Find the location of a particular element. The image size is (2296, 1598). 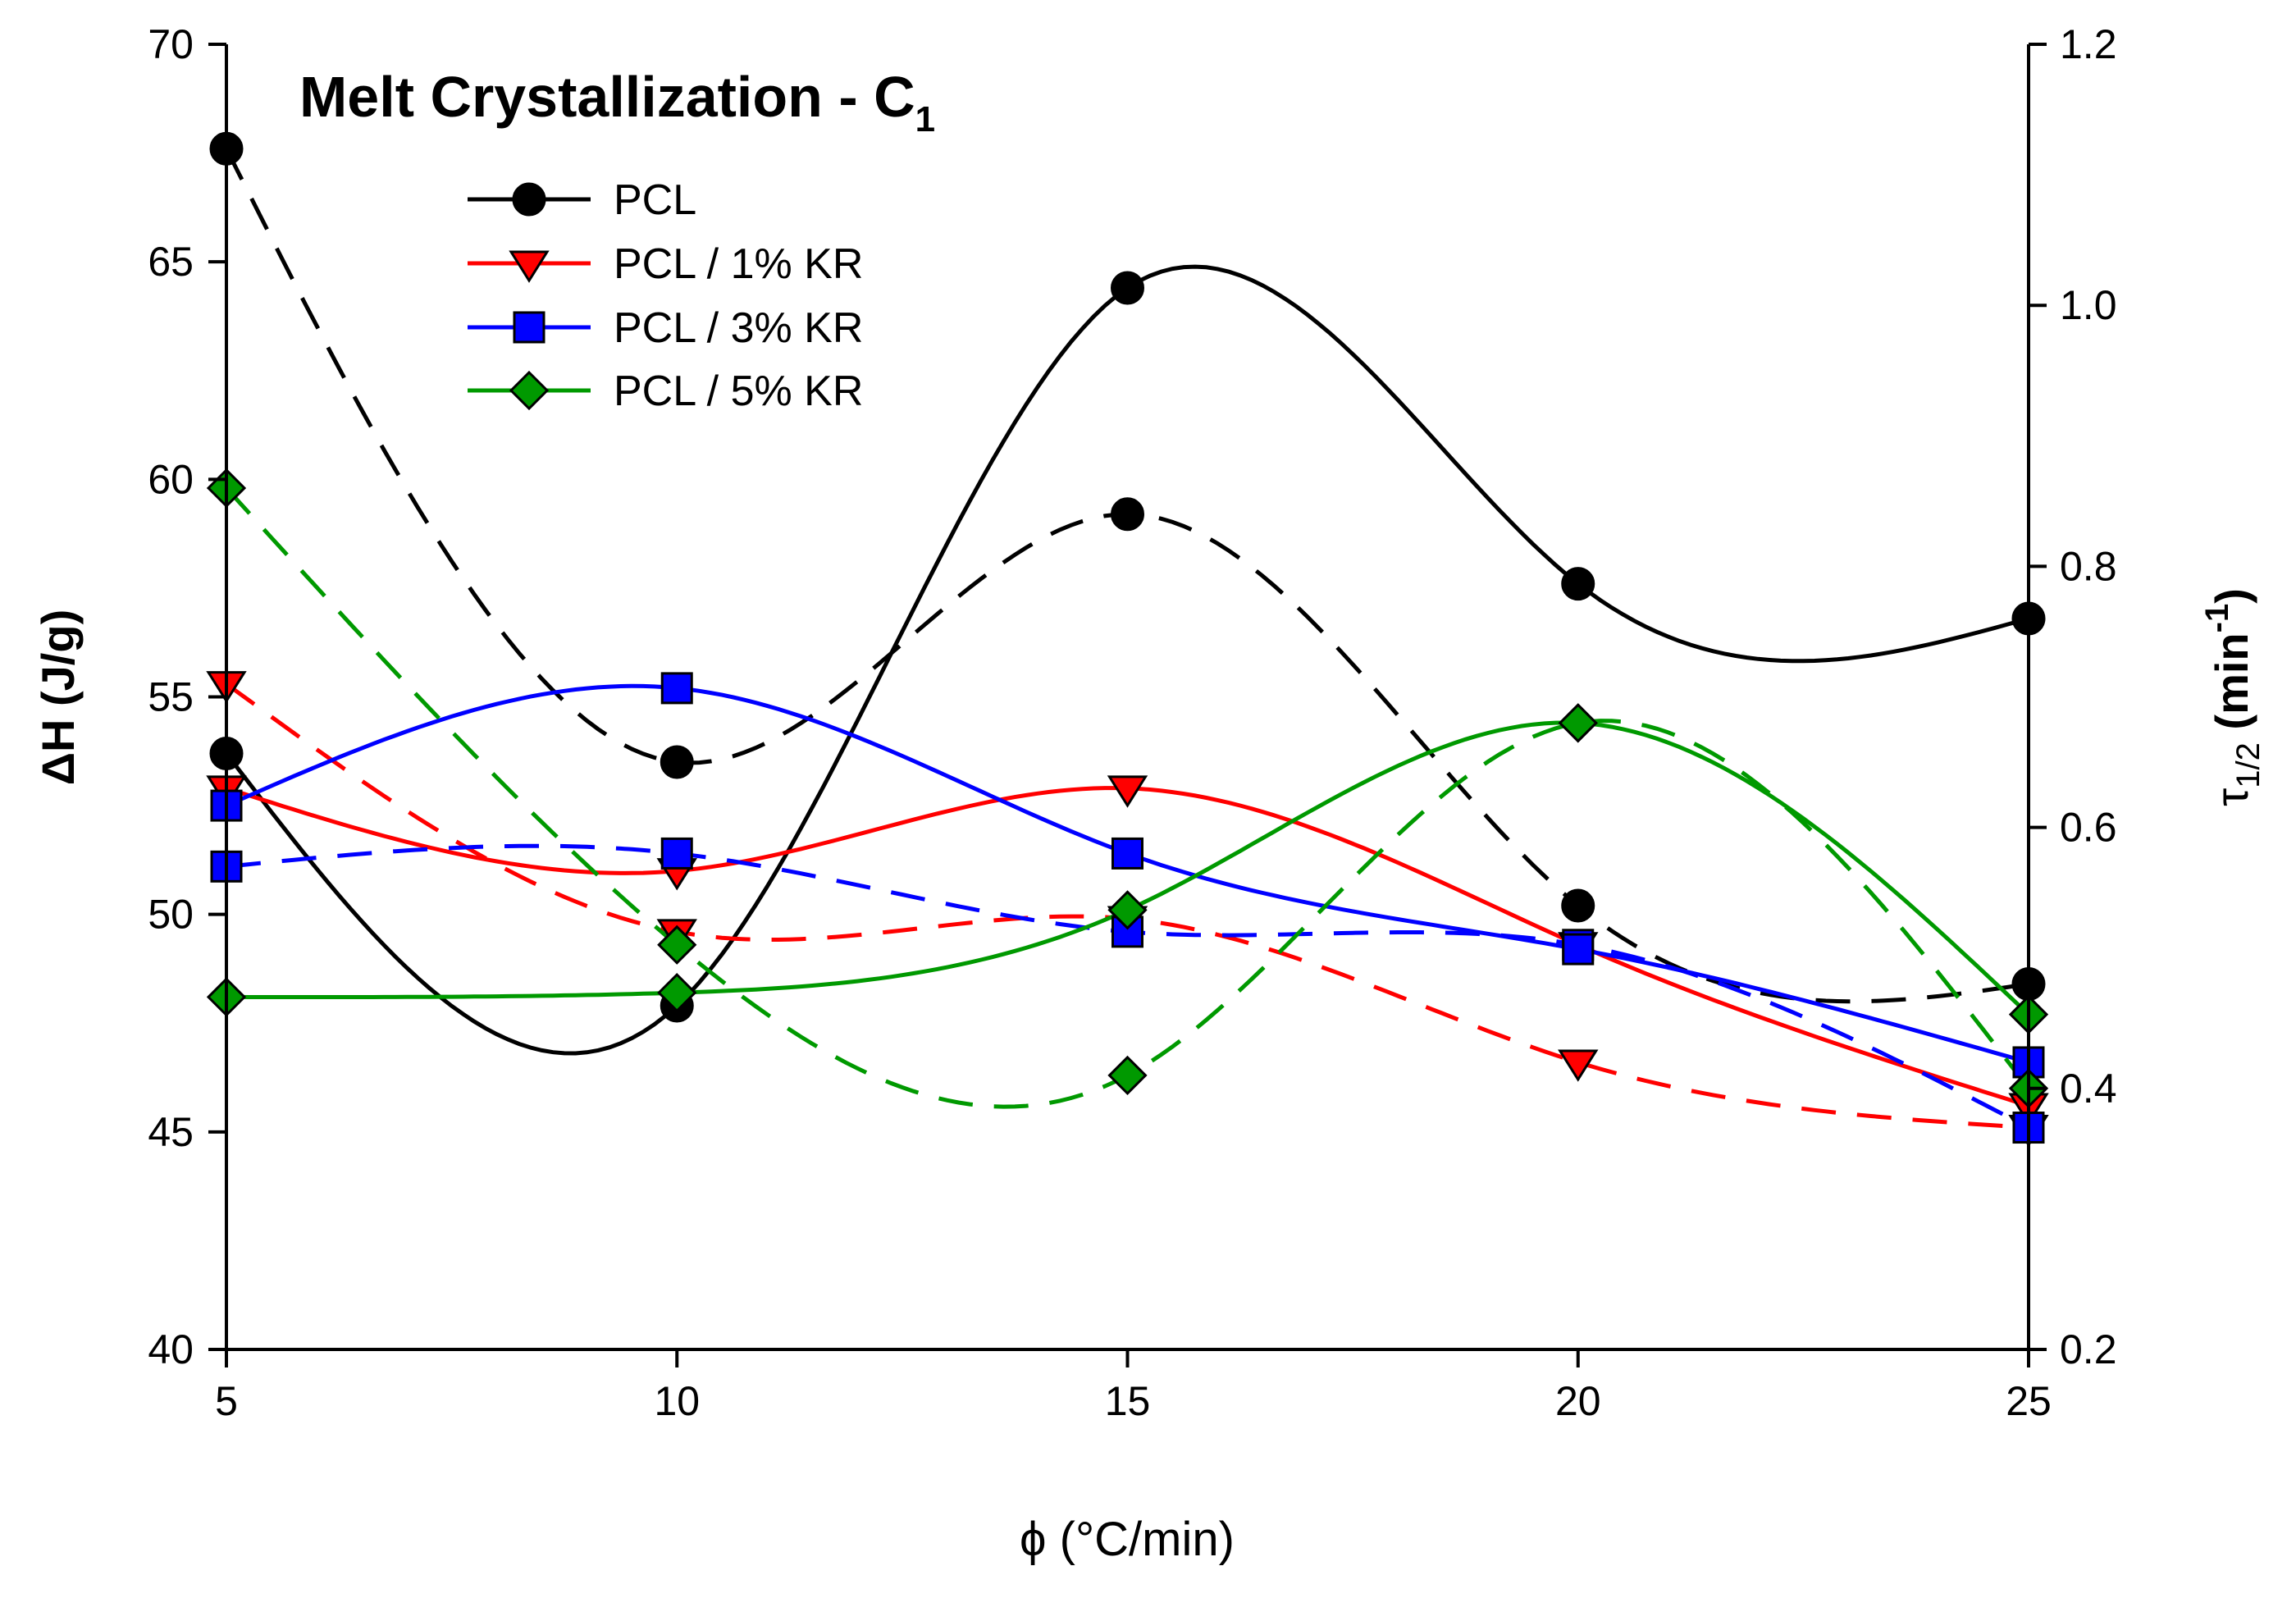

series-2-t-half-point is located at coordinates (676, 854).